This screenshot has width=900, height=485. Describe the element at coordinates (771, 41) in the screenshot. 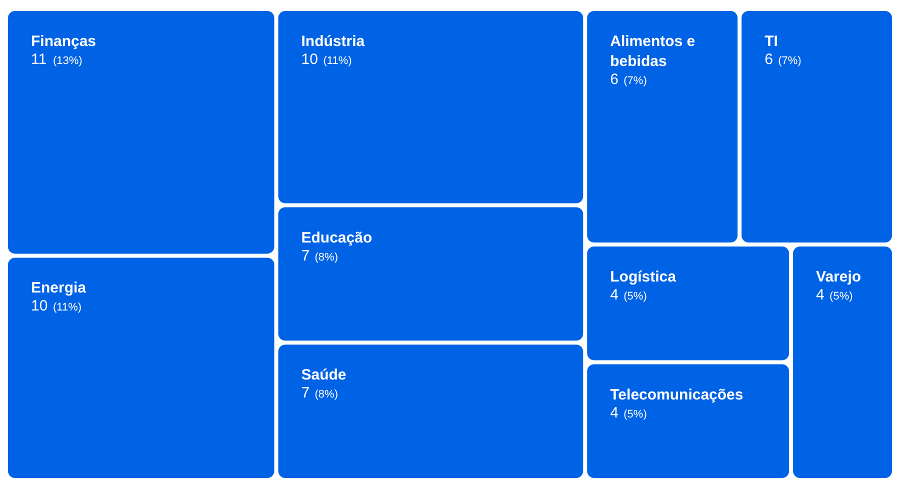

I see `category-label: TI` at that location.